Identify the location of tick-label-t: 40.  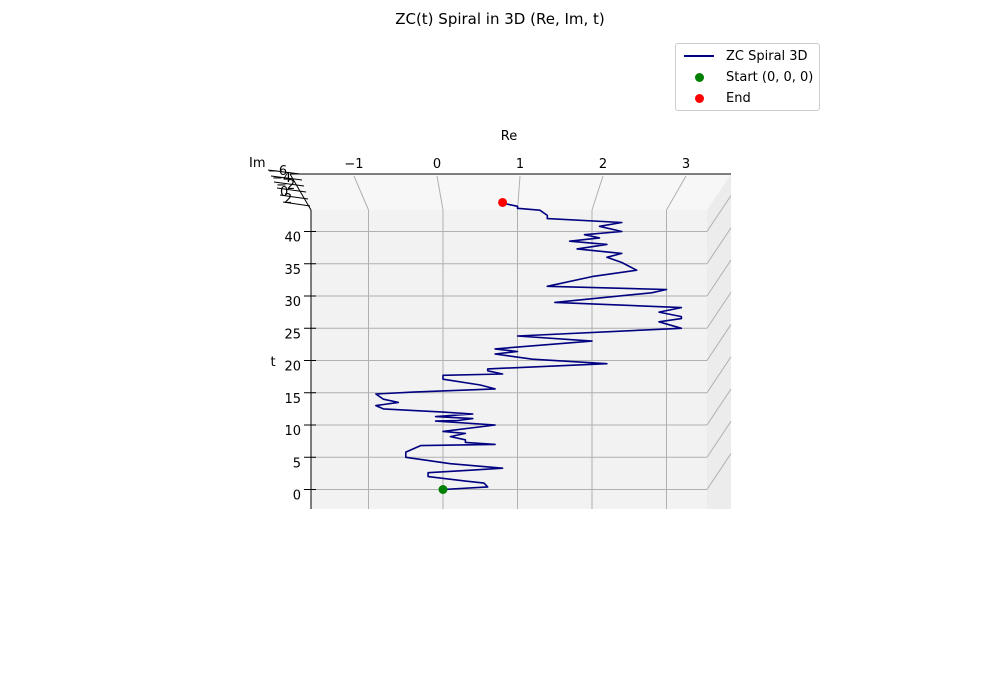
(292, 238).